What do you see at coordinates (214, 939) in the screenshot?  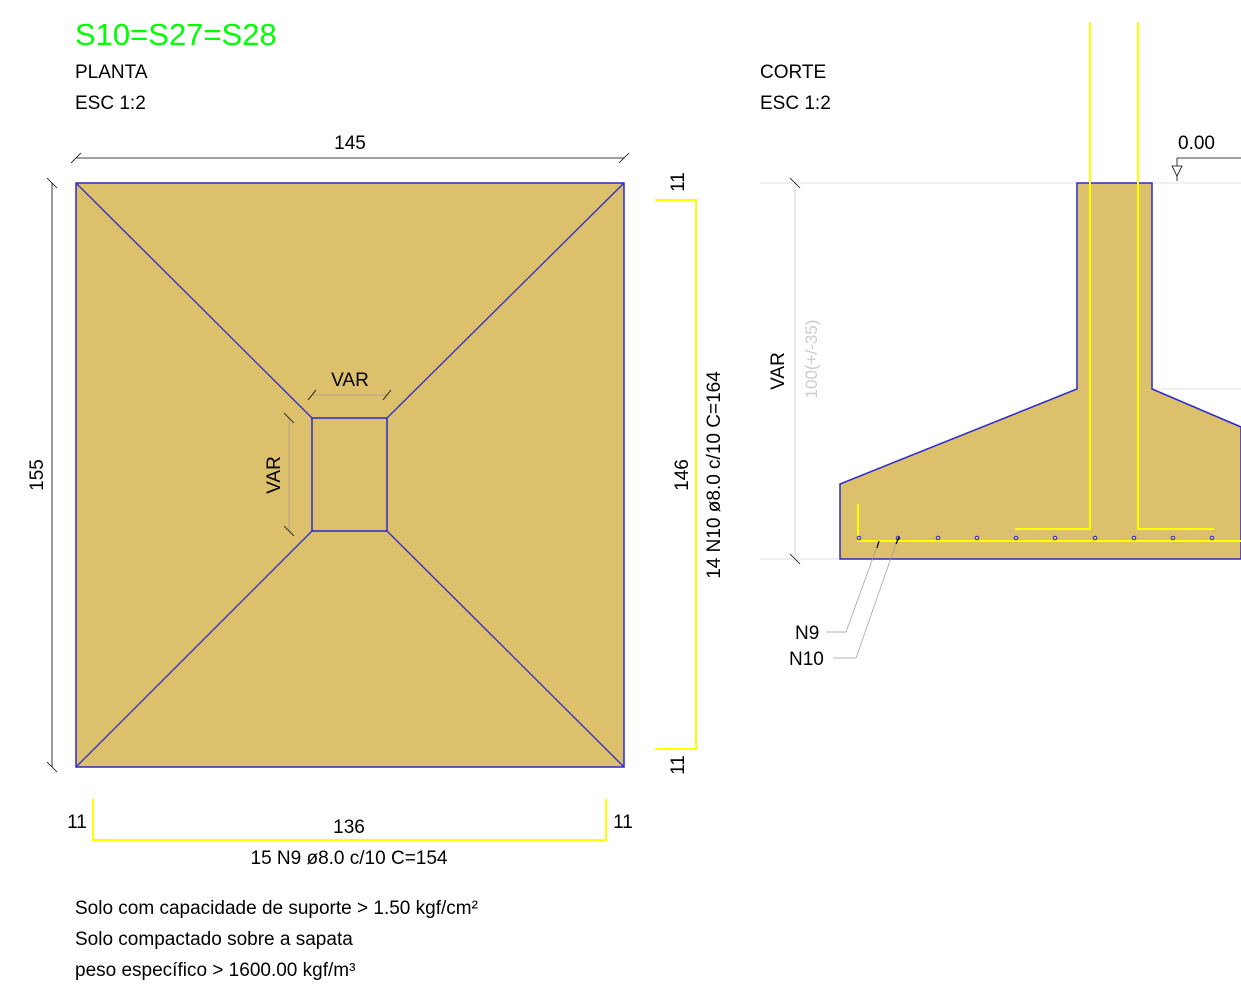 I see `note-line: Solo compactado sobre a sapata` at bounding box center [214, 939].